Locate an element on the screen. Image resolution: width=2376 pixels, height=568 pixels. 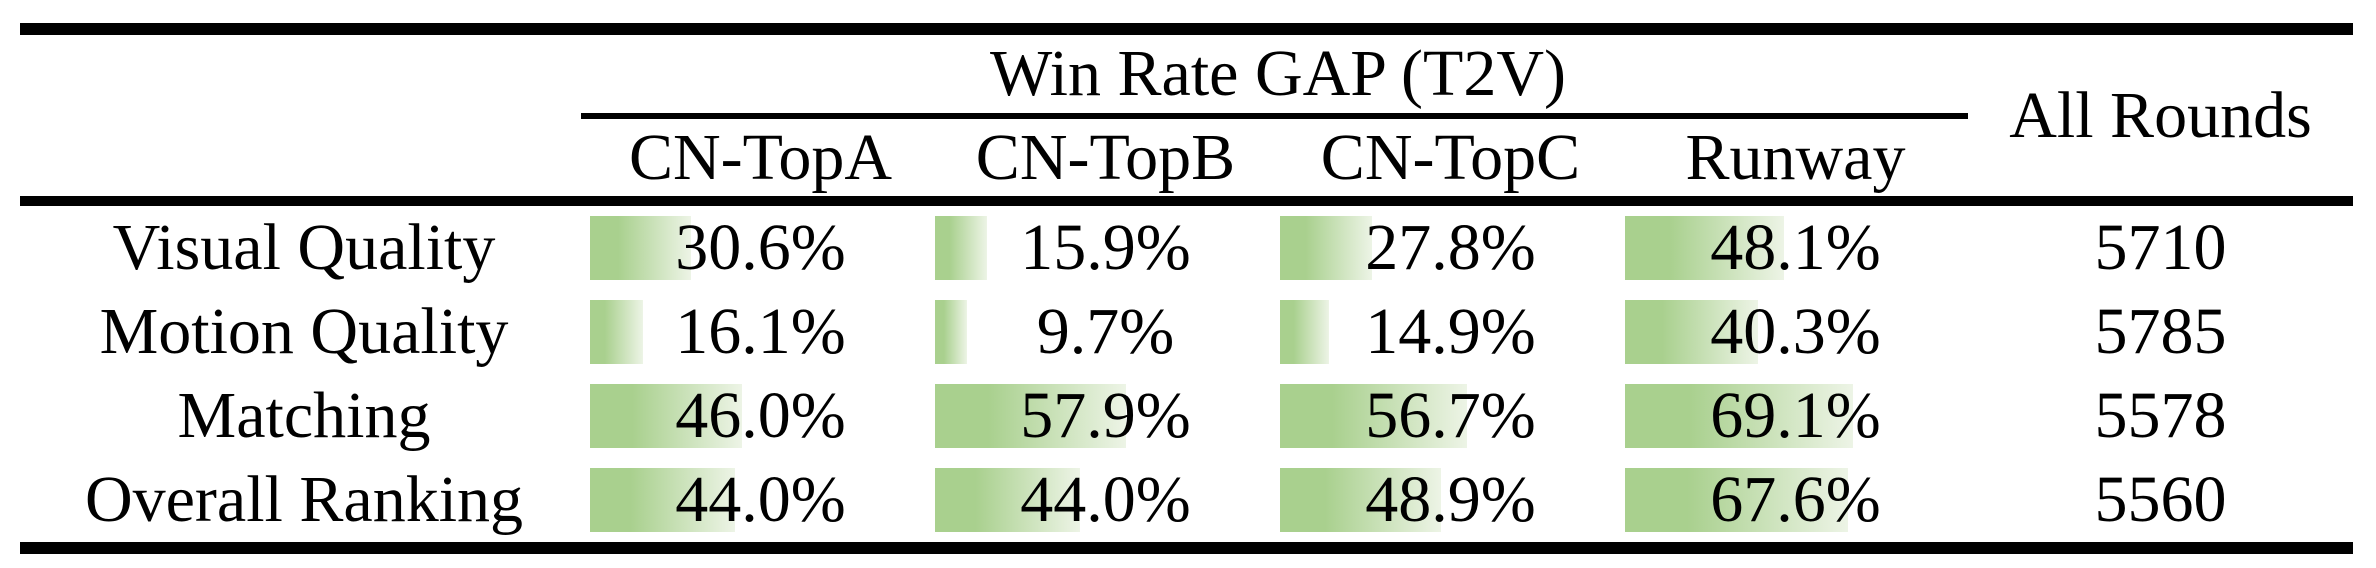
winrate-cell: 69.1% is located at coordinates (1795, 416).